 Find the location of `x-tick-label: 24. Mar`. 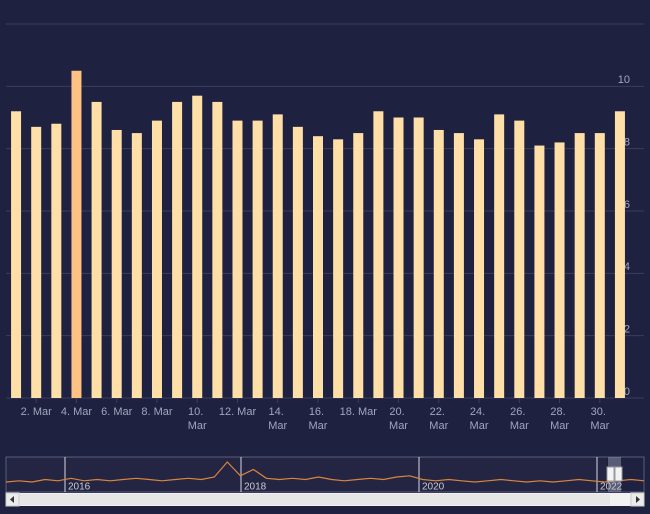

x-tick-label: 24. Mar is located at coordinates (479, 419).